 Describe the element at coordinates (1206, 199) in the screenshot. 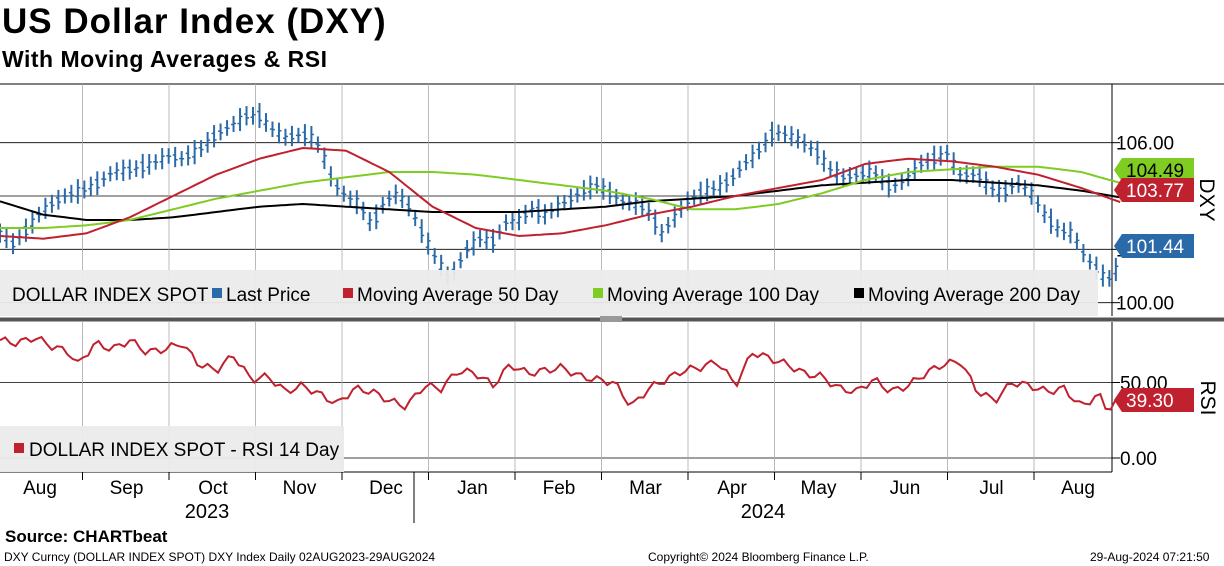

I see `price-axis-title: DXY` at that location.